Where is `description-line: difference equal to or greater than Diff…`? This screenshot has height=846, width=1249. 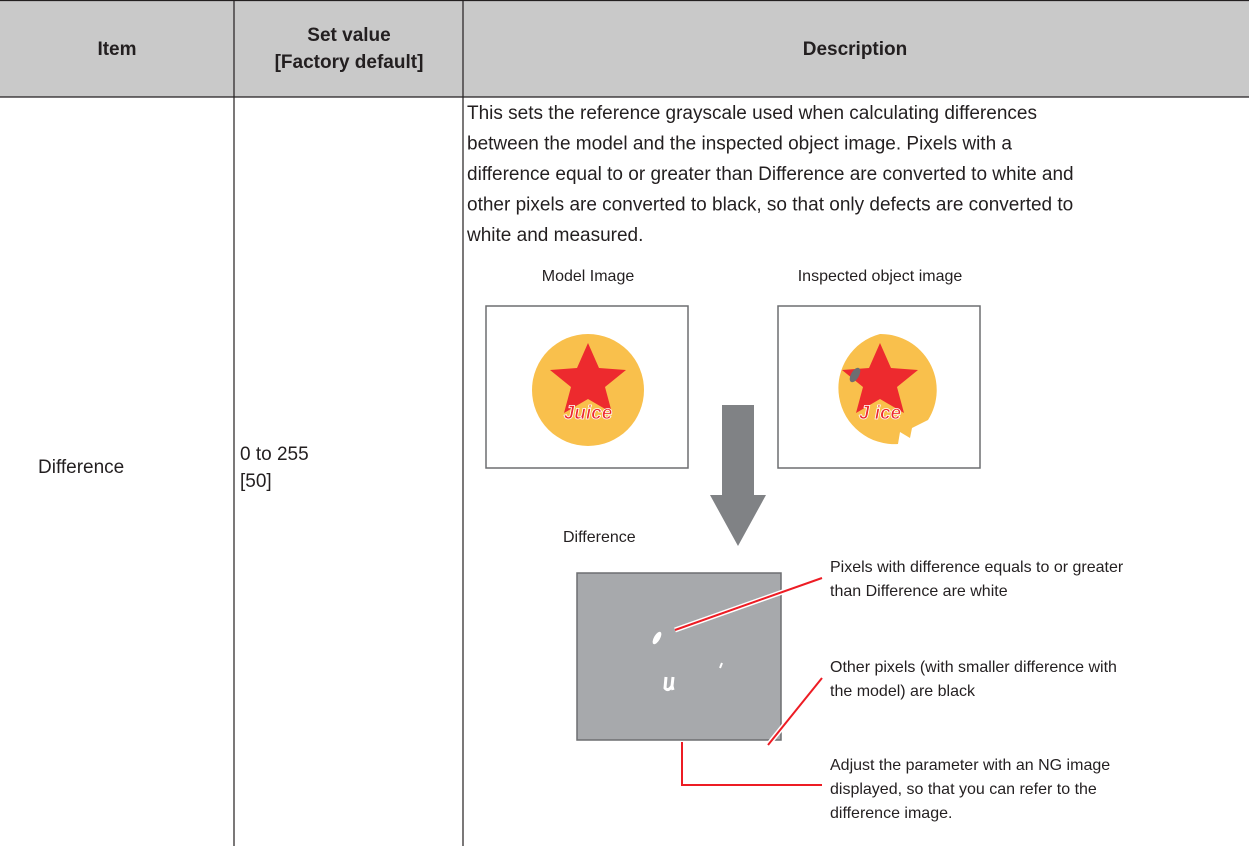 description-line: difference equal to or greater than Diff… is located at coordinates (770, 174).